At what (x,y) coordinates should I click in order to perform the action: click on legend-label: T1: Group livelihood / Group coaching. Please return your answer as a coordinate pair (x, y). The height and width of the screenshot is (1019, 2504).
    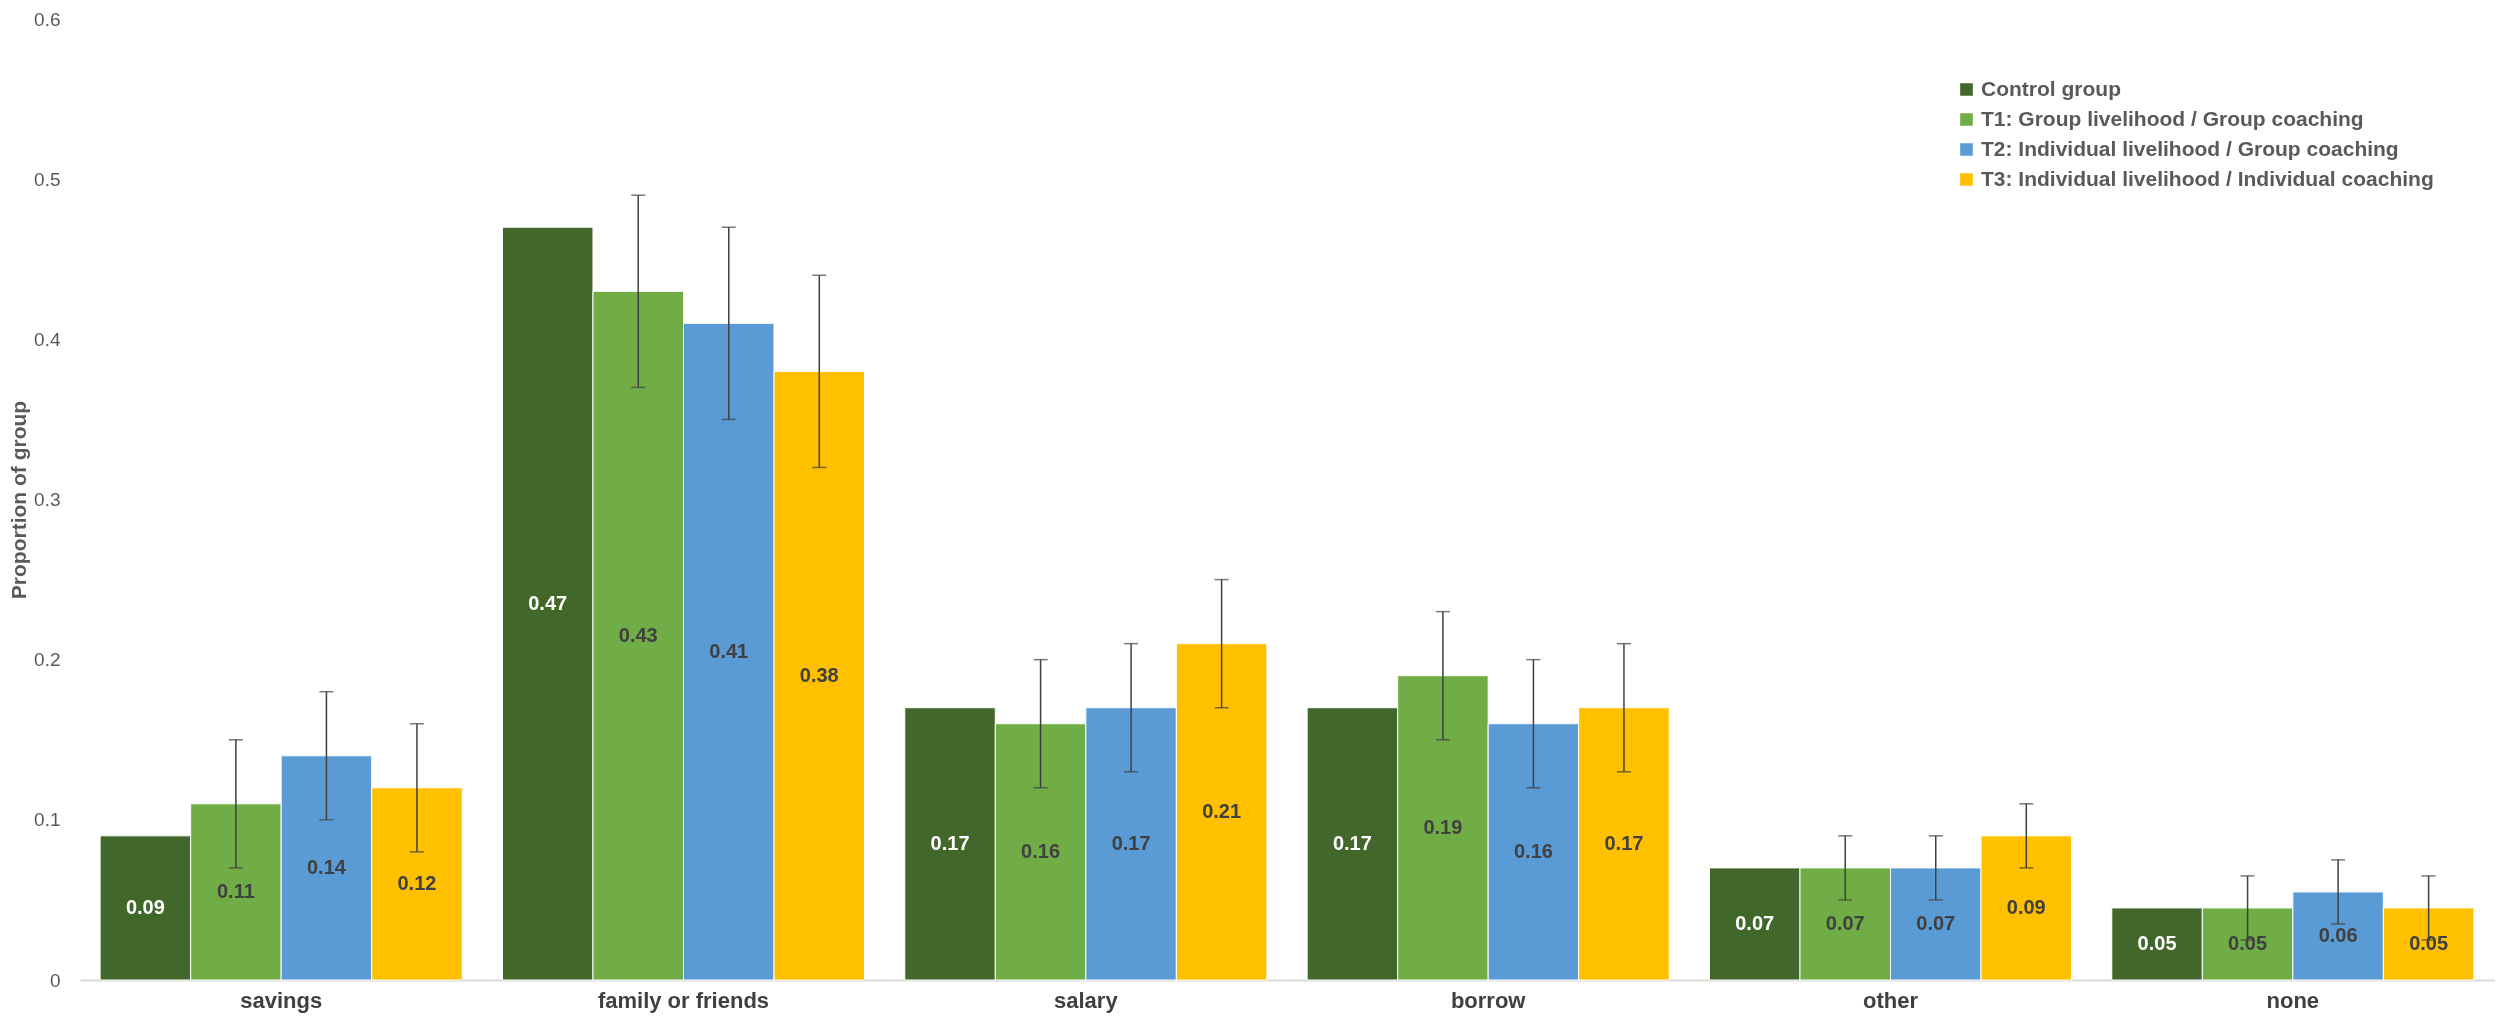
    Looking at the image, I should click on (2172, 118).